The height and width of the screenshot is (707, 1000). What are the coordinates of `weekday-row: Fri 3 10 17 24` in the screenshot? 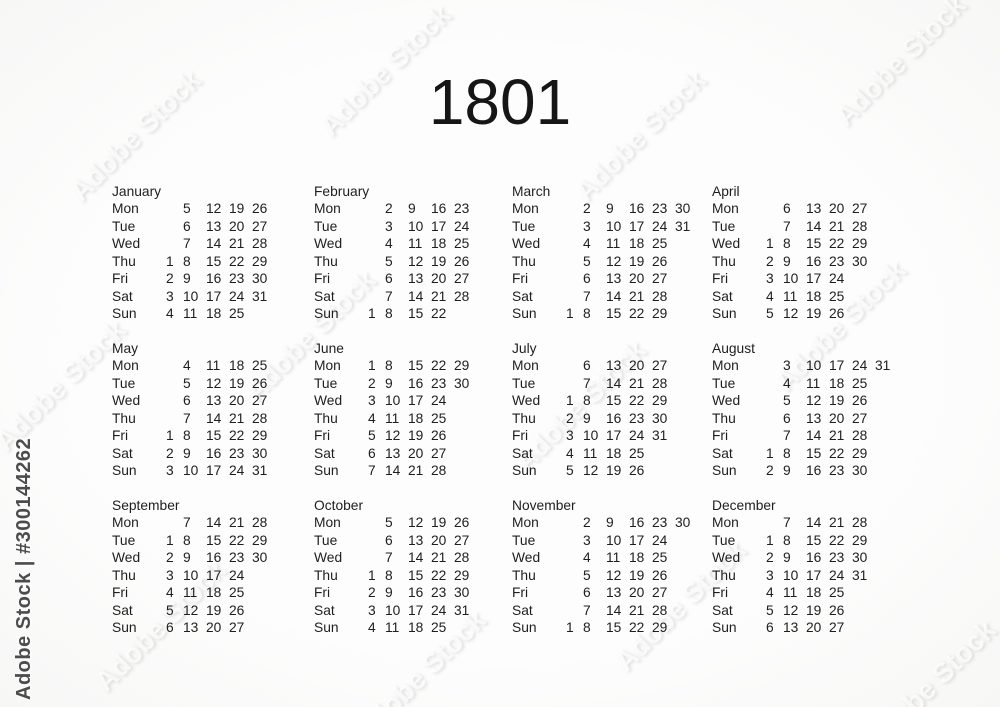 It's located at (805, 279).